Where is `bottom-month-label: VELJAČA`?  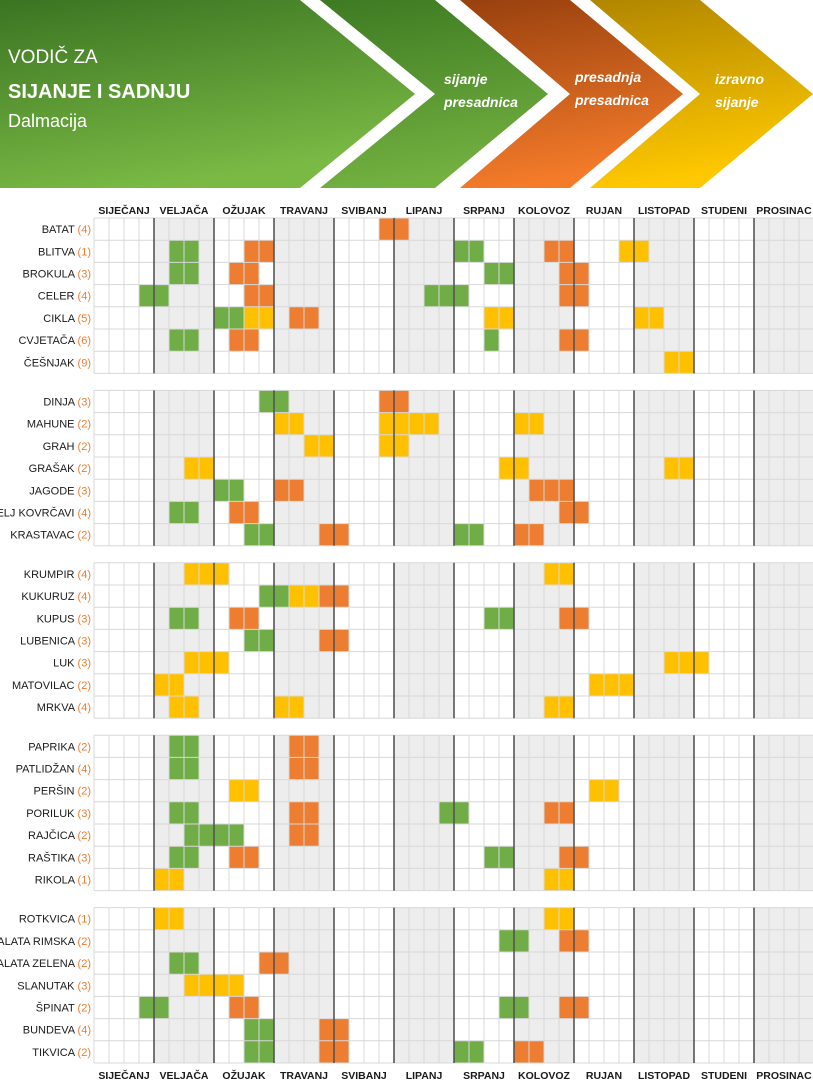
bottom-month-label: VELJAČA is located at coordinates (183, 1075).